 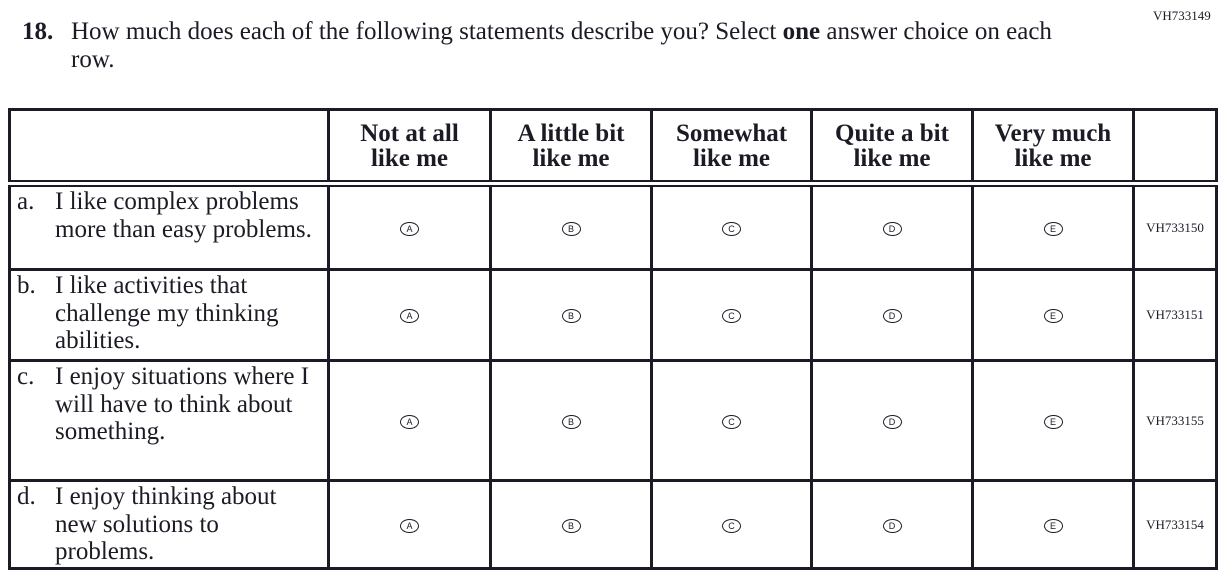 What do you see at coordinates (1053, 147) in the screenshot?
I see `column-header: Very much like me` at bounding box center [1053, 147].